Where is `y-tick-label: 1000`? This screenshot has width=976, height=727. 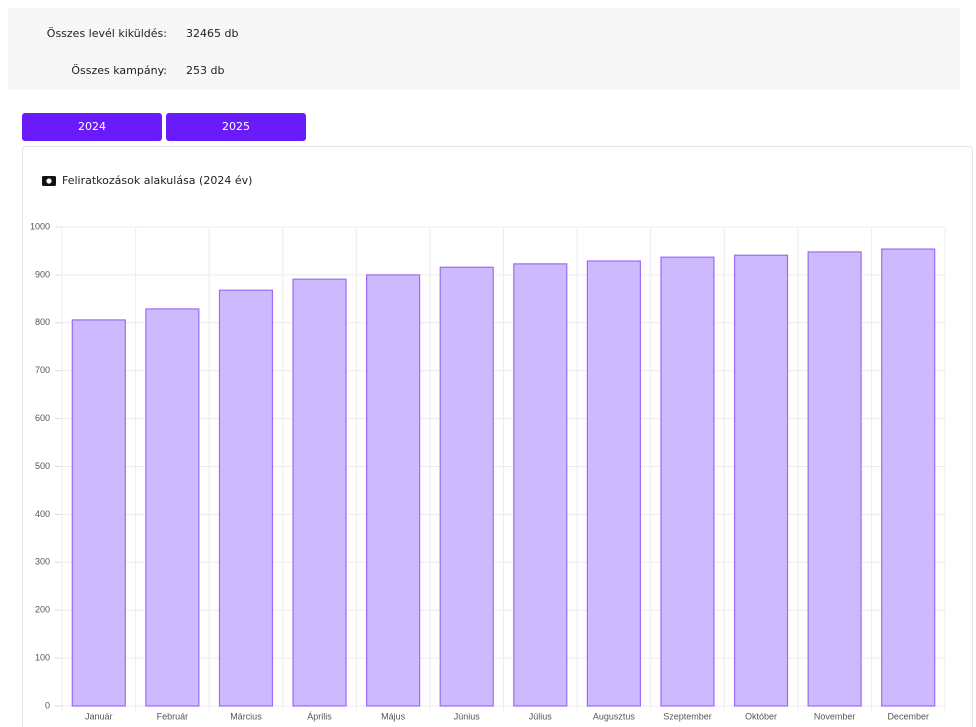
y-tick-label: 1000 is located at coordinates (40, 226).